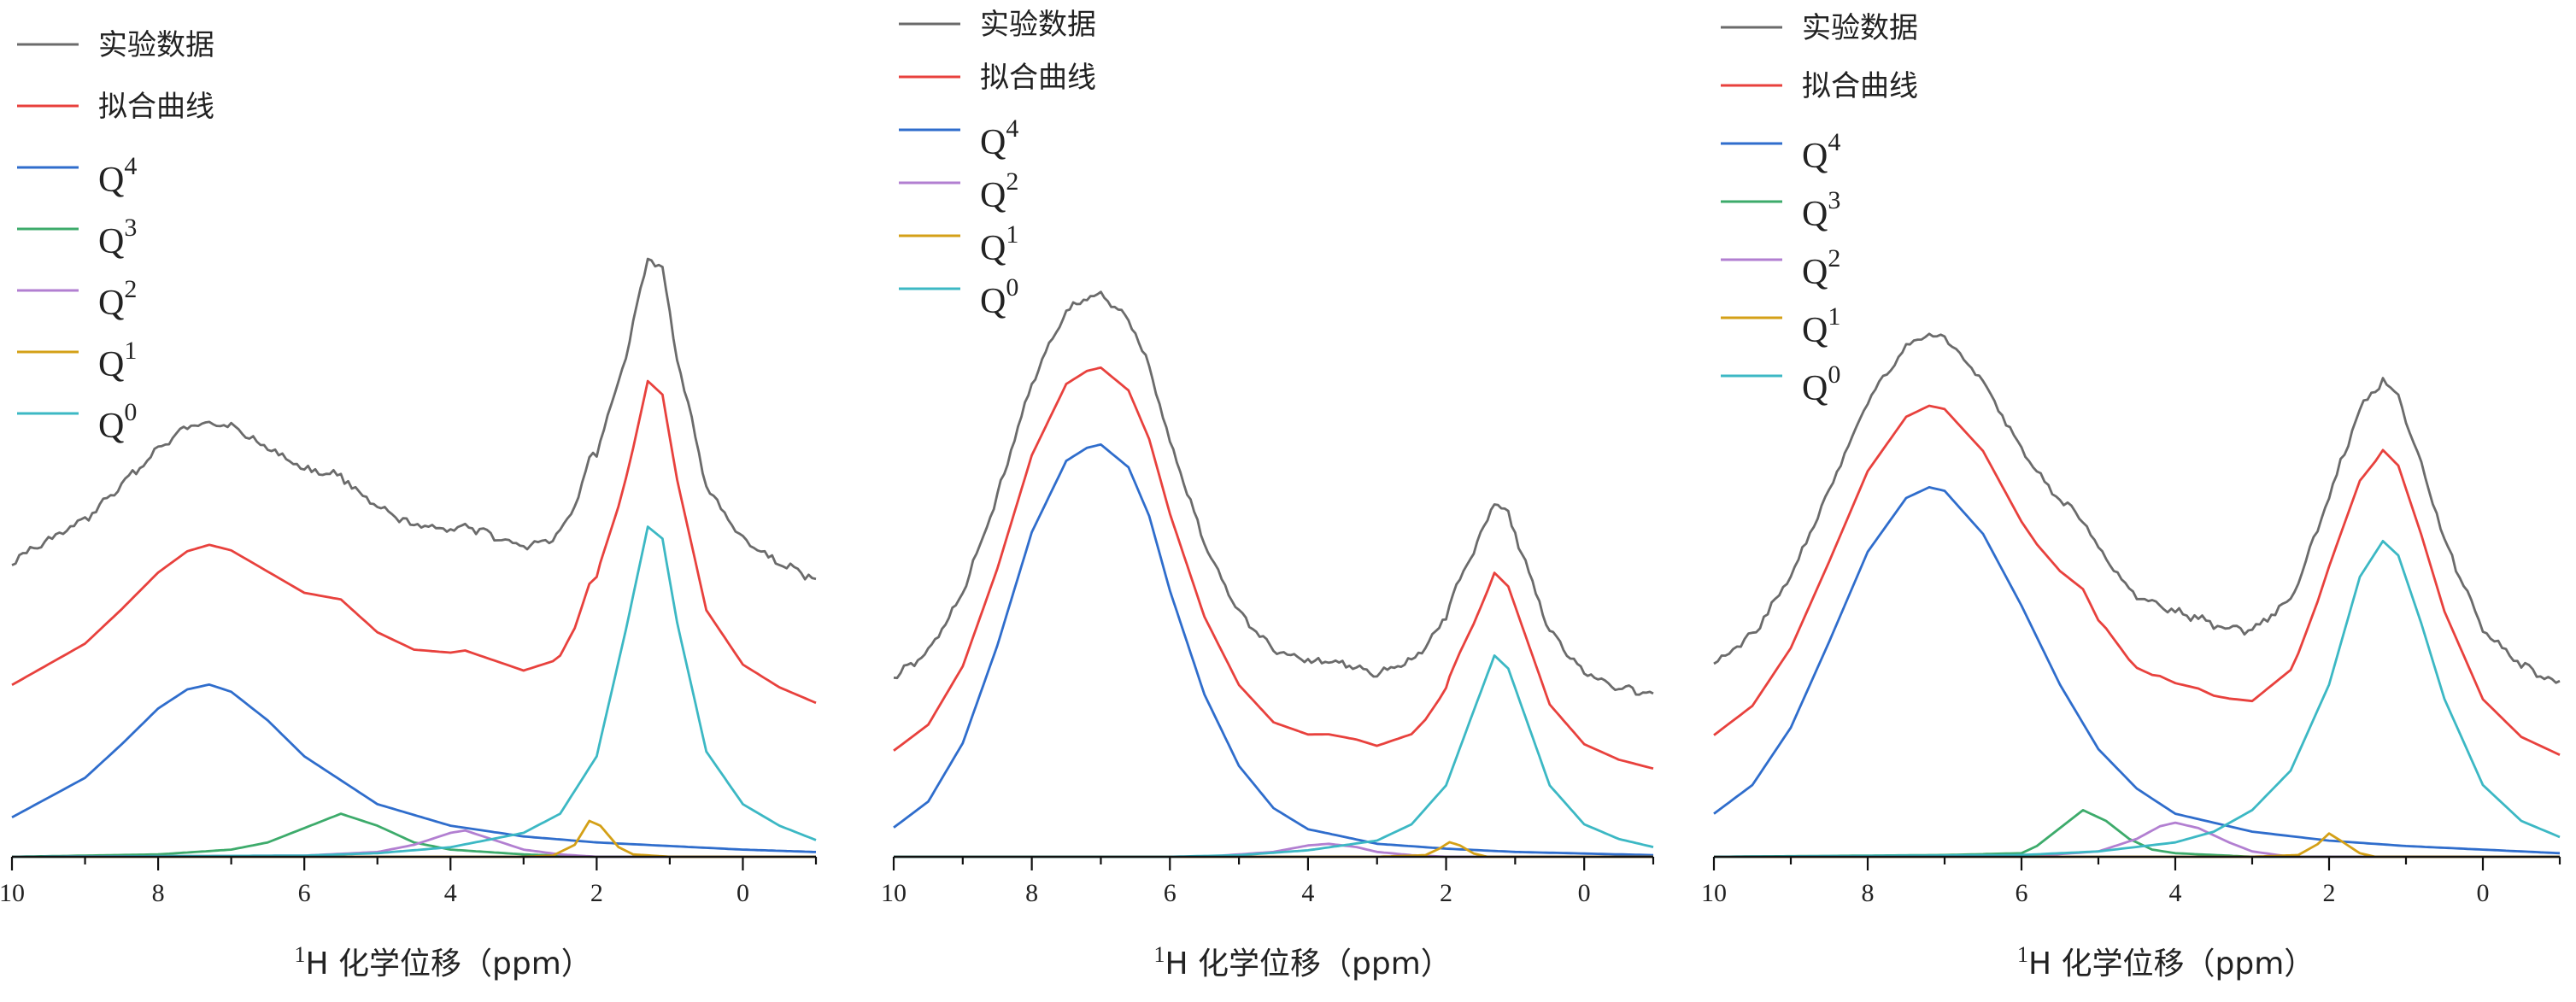 The height and width of the screenshot is (1002, 2576). I want to click on series-line-q3, so click(2137, 833).